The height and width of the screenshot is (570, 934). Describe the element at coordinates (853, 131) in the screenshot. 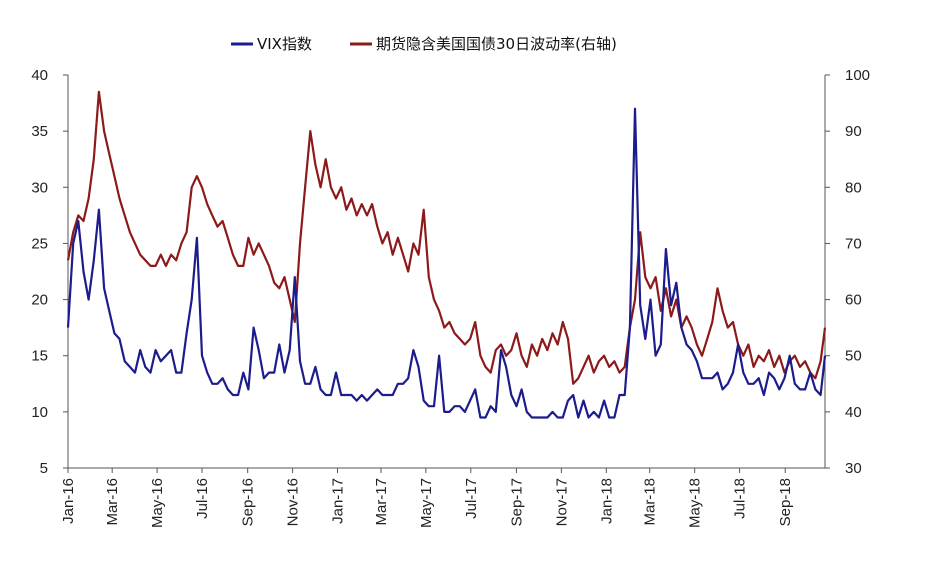

I see `right-y-tick-label: 90` at that location.